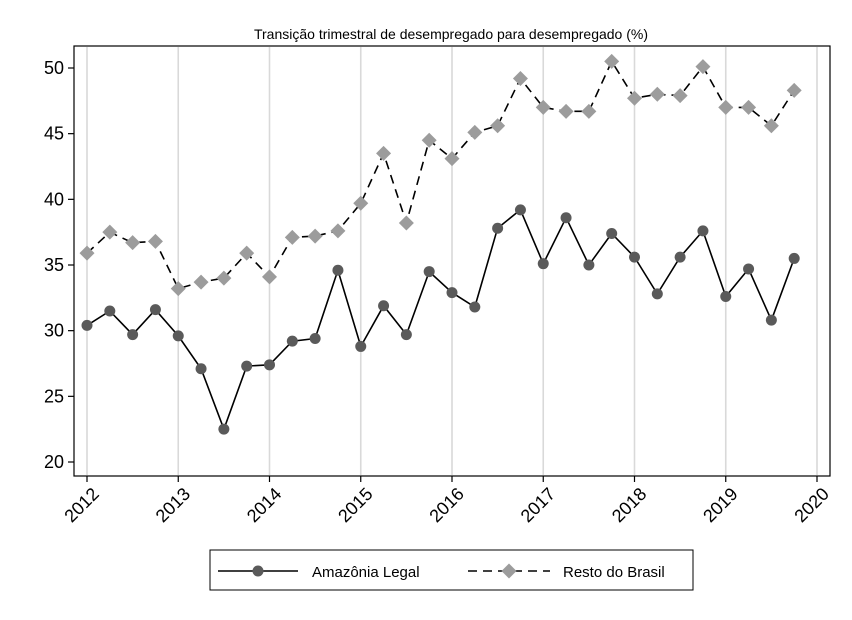 The image size is (852, 620). I want to click on y-tick-label: 40, so click(54, 199).